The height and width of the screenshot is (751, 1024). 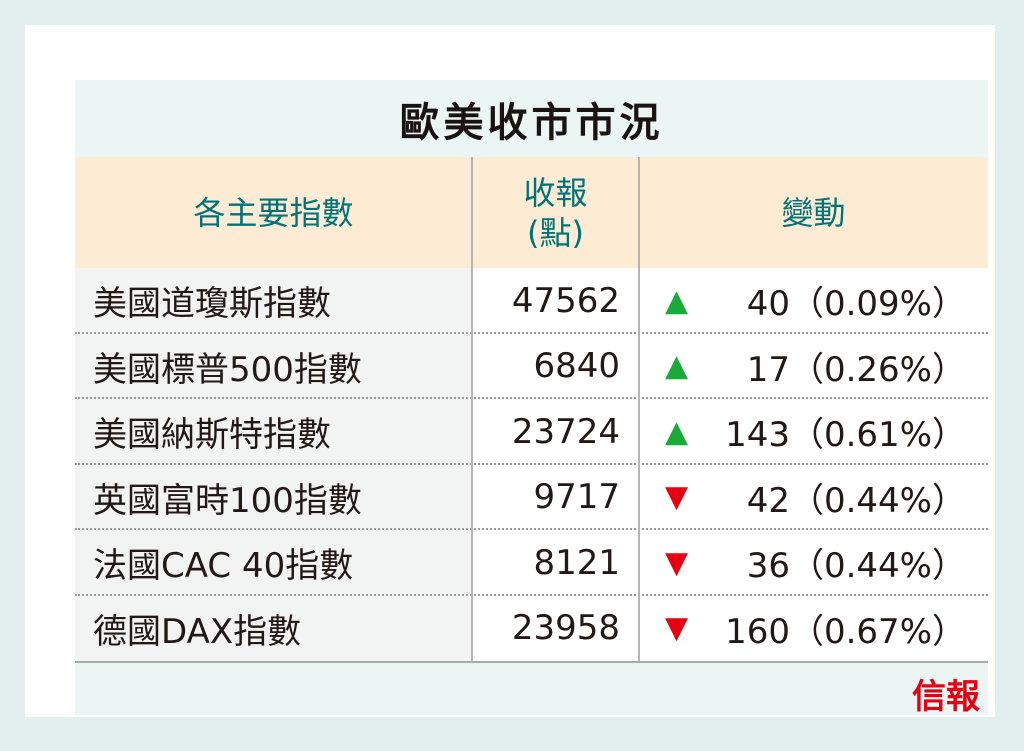 I want to click on index-name: 德國DAX指數, so click(x=273, y=628).